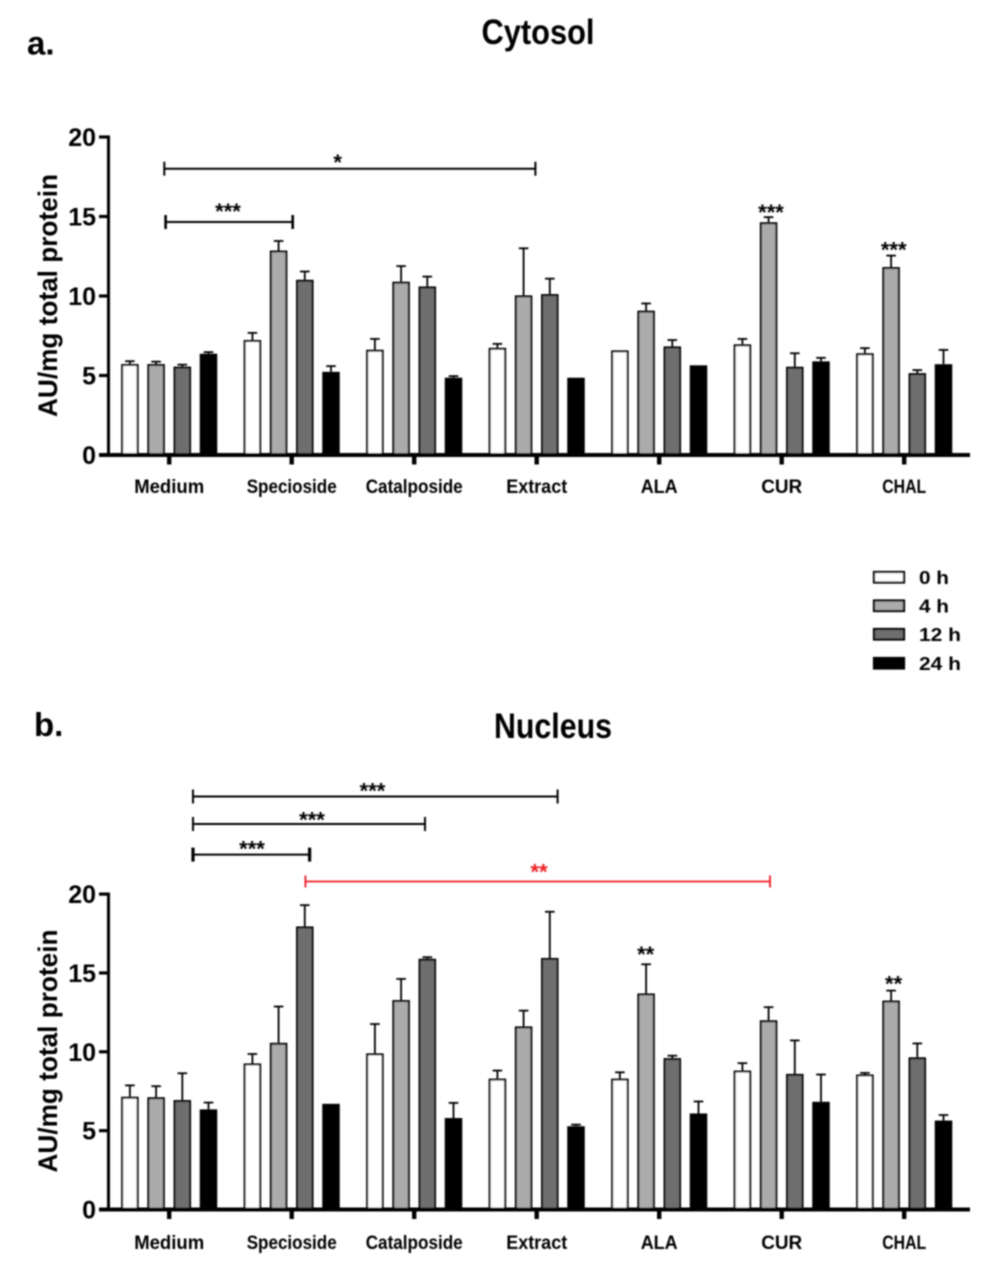  I want to click on svg-text: b., so click(48, 724).